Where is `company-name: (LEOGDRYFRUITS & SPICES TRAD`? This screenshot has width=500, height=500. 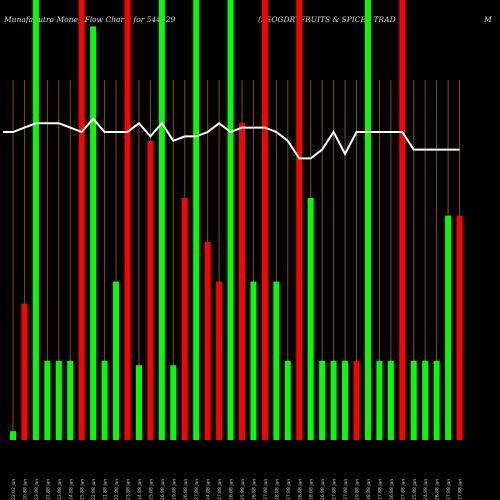
company-name: (LEOGDRYFRUITS & SPICES TRAD is located at coordinates (327, 19).